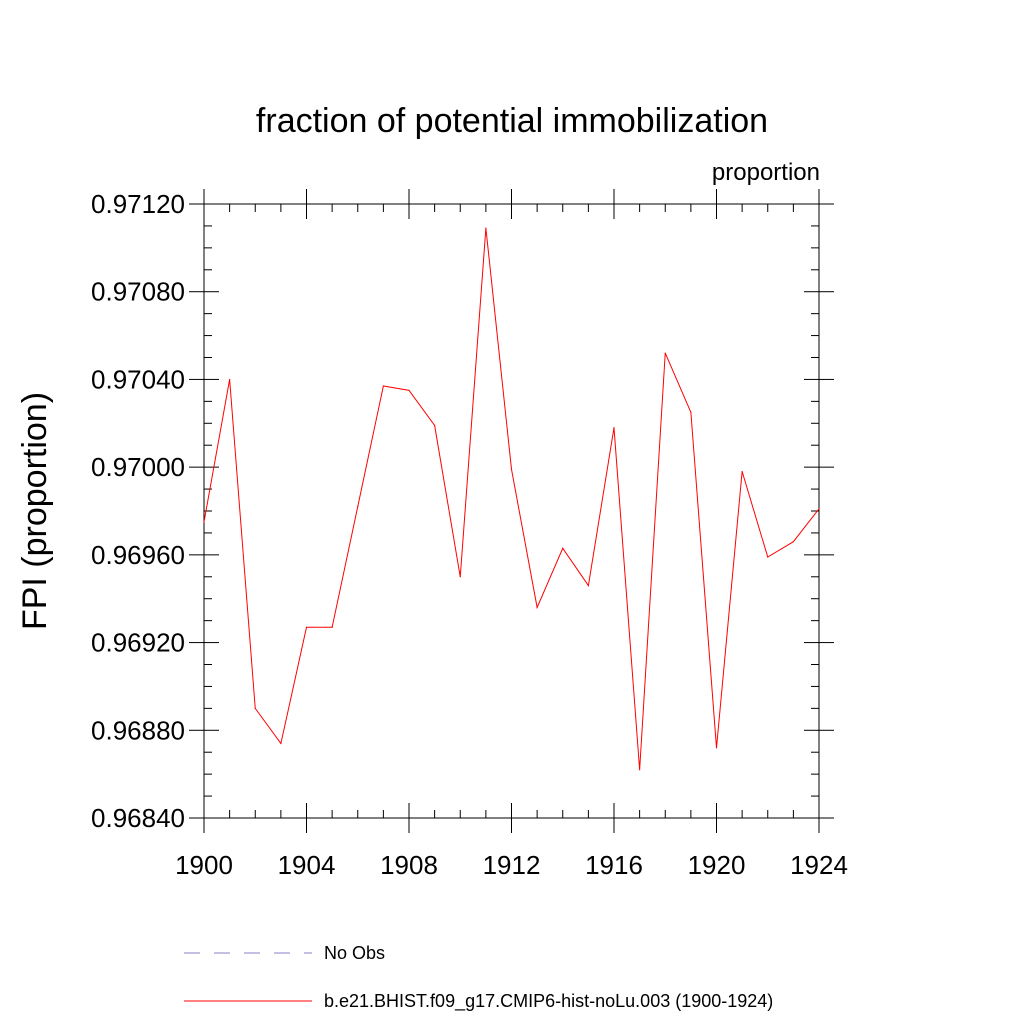 This screenshot has height=1029, width=1024. What do you see at coordinates (138, 204) in the screenshot?
I see `y-tick-label: 0.97120` at bounding box center [138, 204].